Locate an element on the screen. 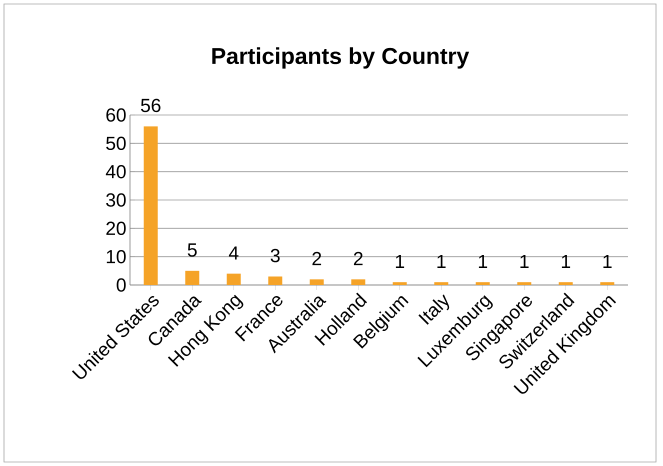 The width and height of the screenshot is (663, 466). chart-title: Participants by Country is located at coordinates (341, 58).